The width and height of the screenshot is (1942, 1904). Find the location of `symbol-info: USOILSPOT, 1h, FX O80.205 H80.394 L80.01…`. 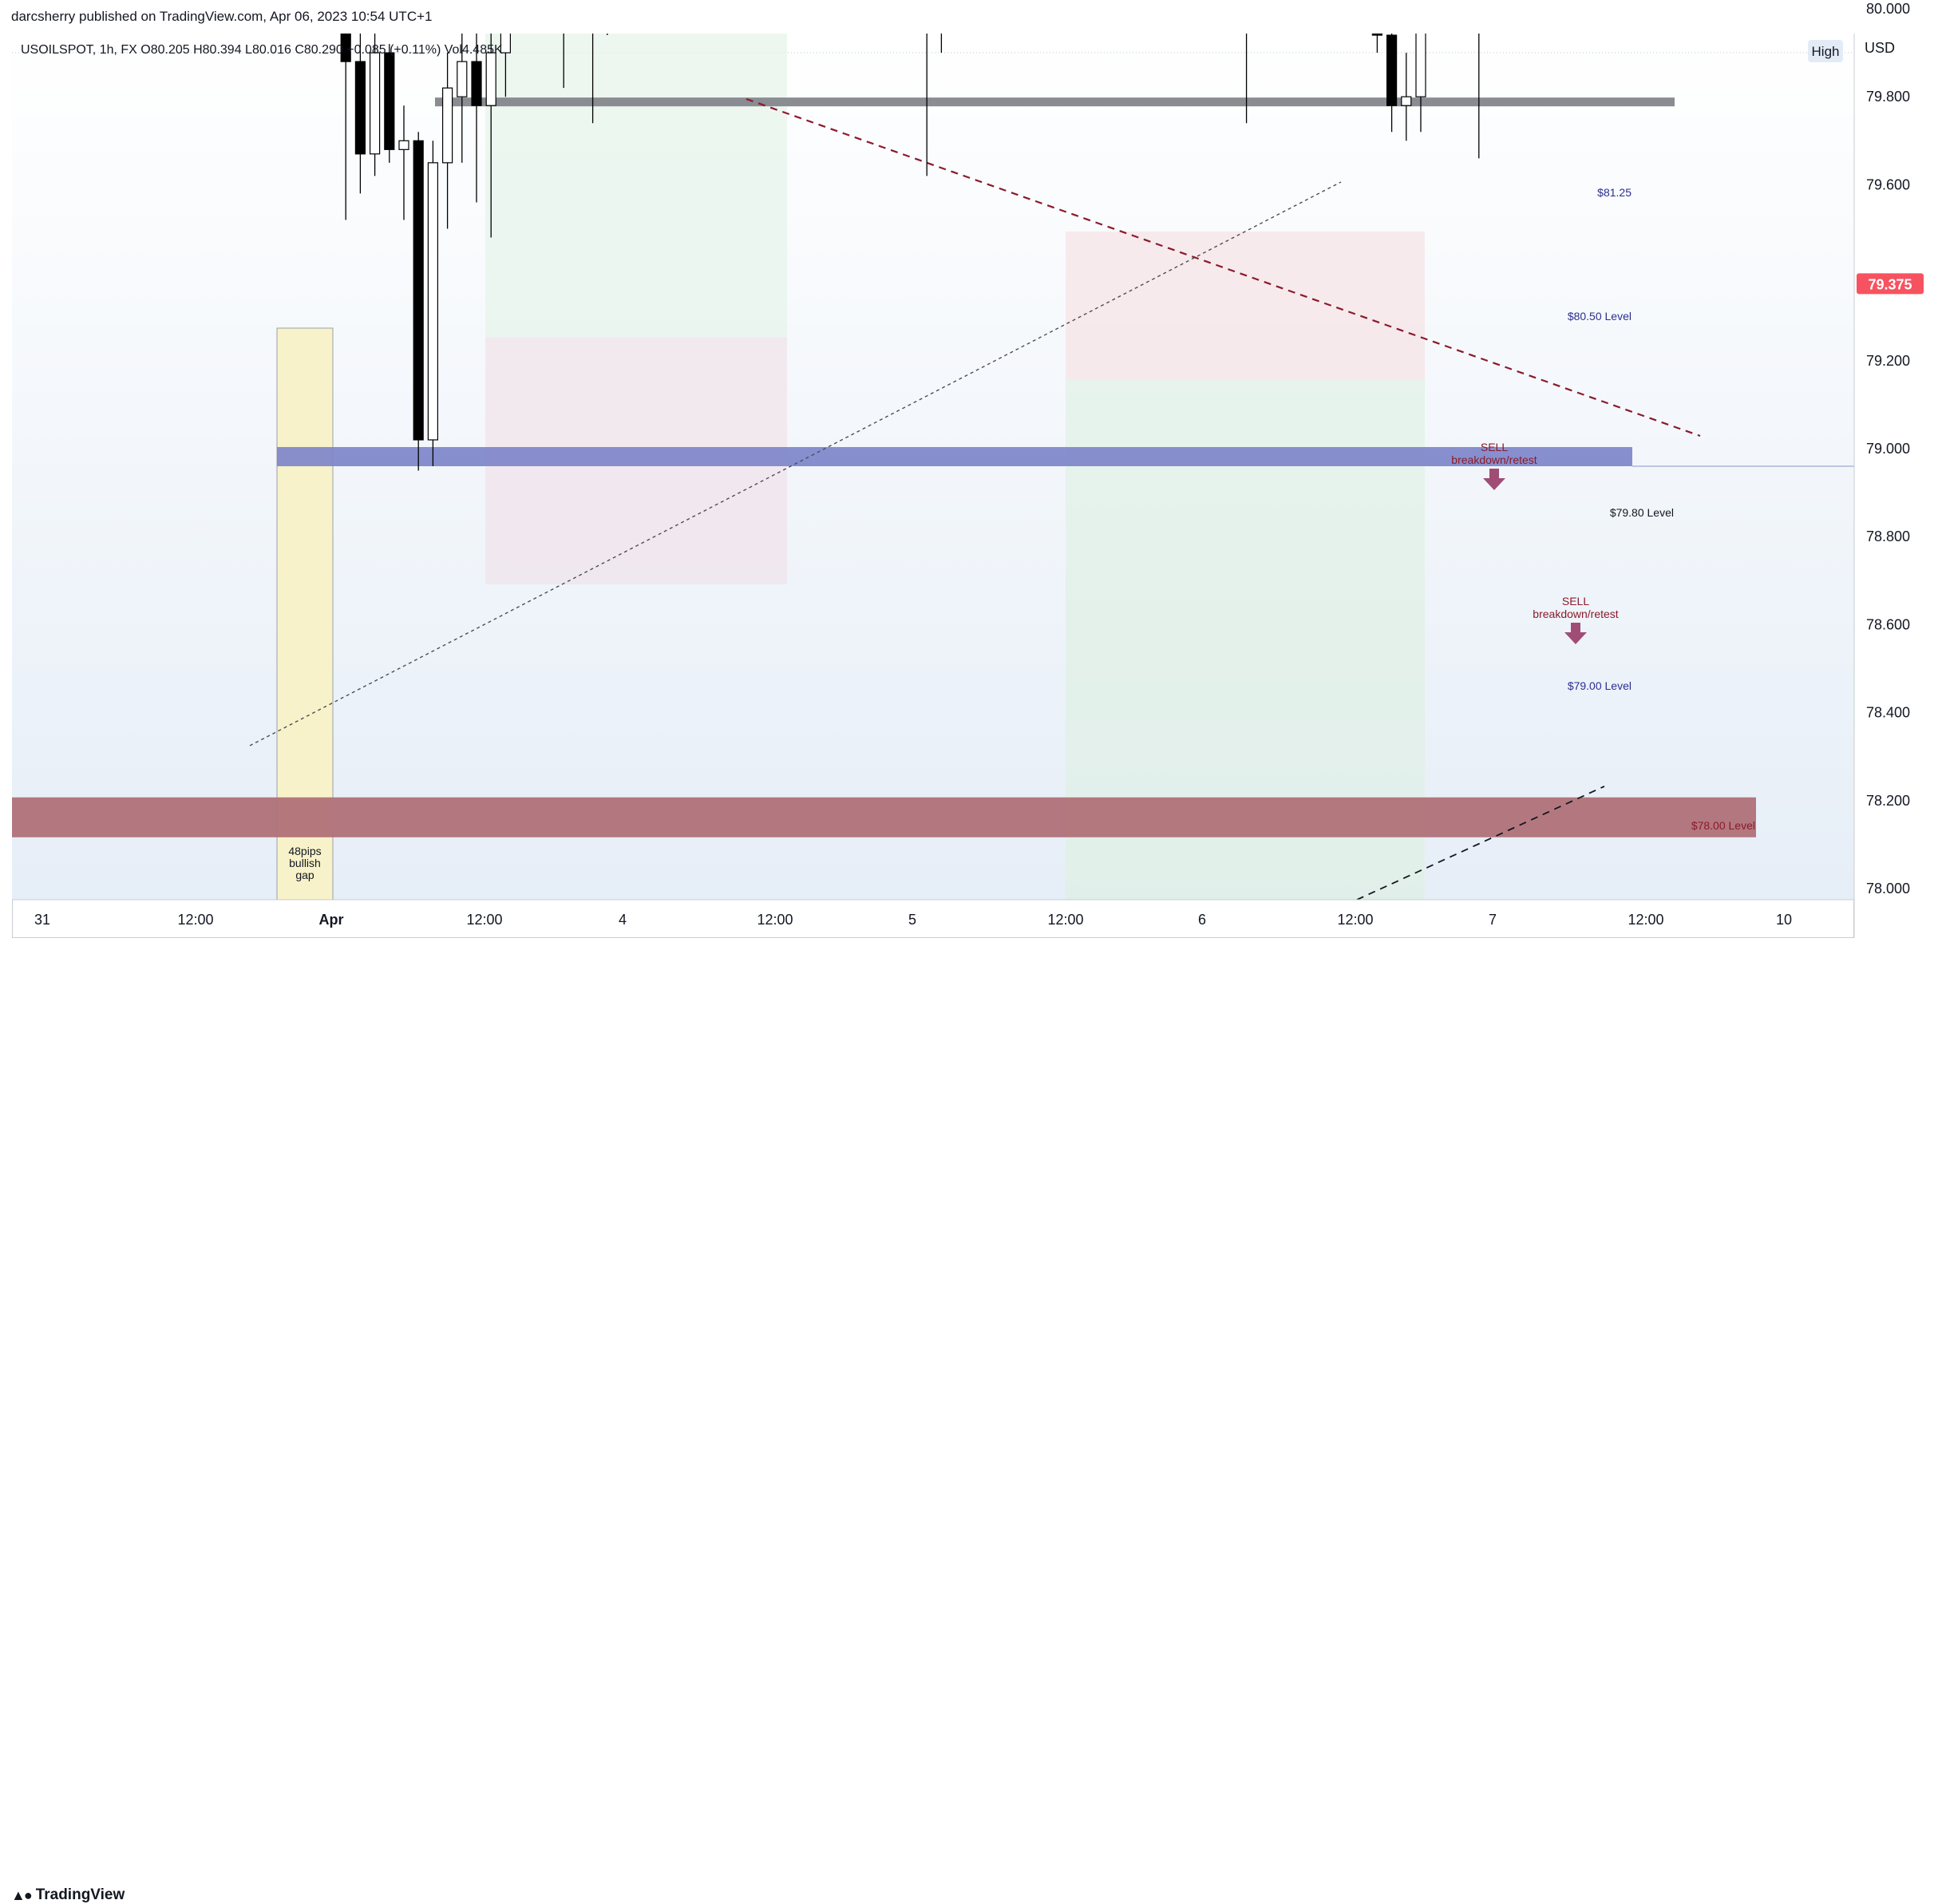

symbol-info: USOILSPOT, 1h, FX O80.205 H80.394 L80.01… is located at coordinates (262, 50).